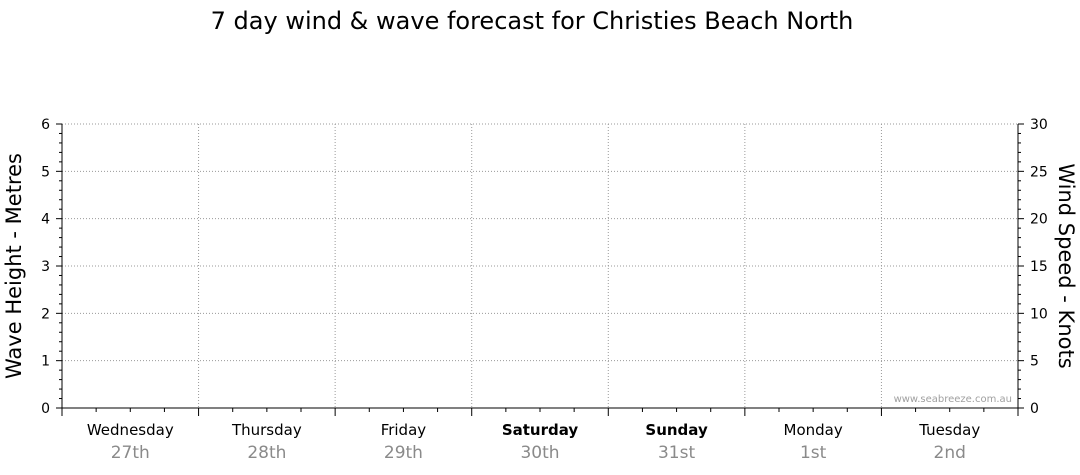 The image size is (1080, 475). What do you see at coordinates (1034, 362) in the screenshot?
I see `right-tick-label: 5` at bounding box center [1034, 362].